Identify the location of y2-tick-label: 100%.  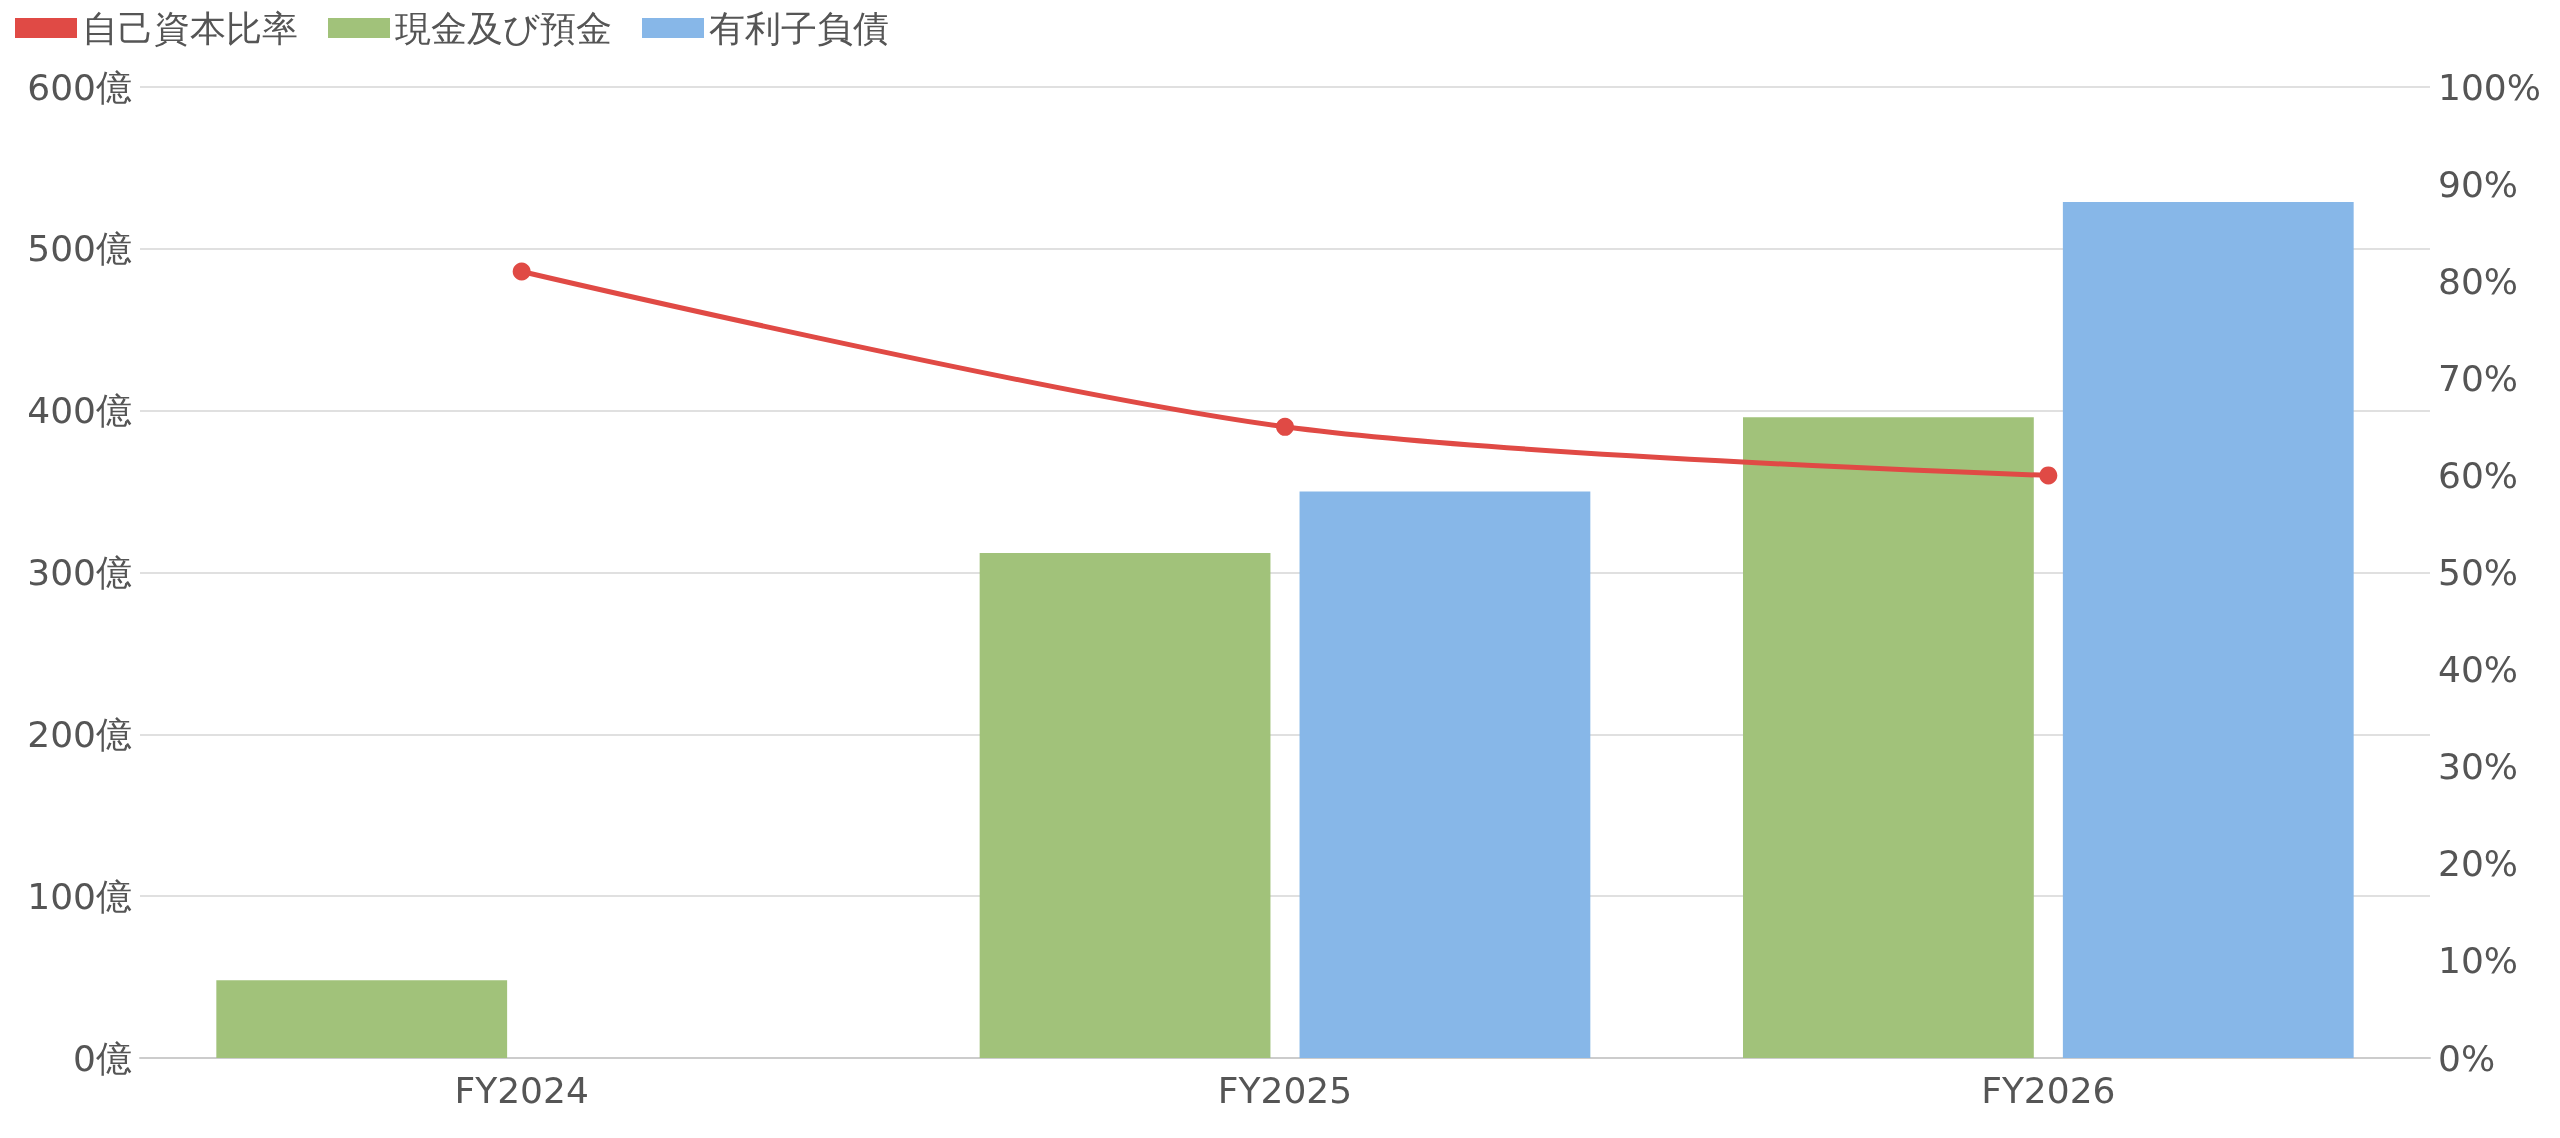
(2489, 87).